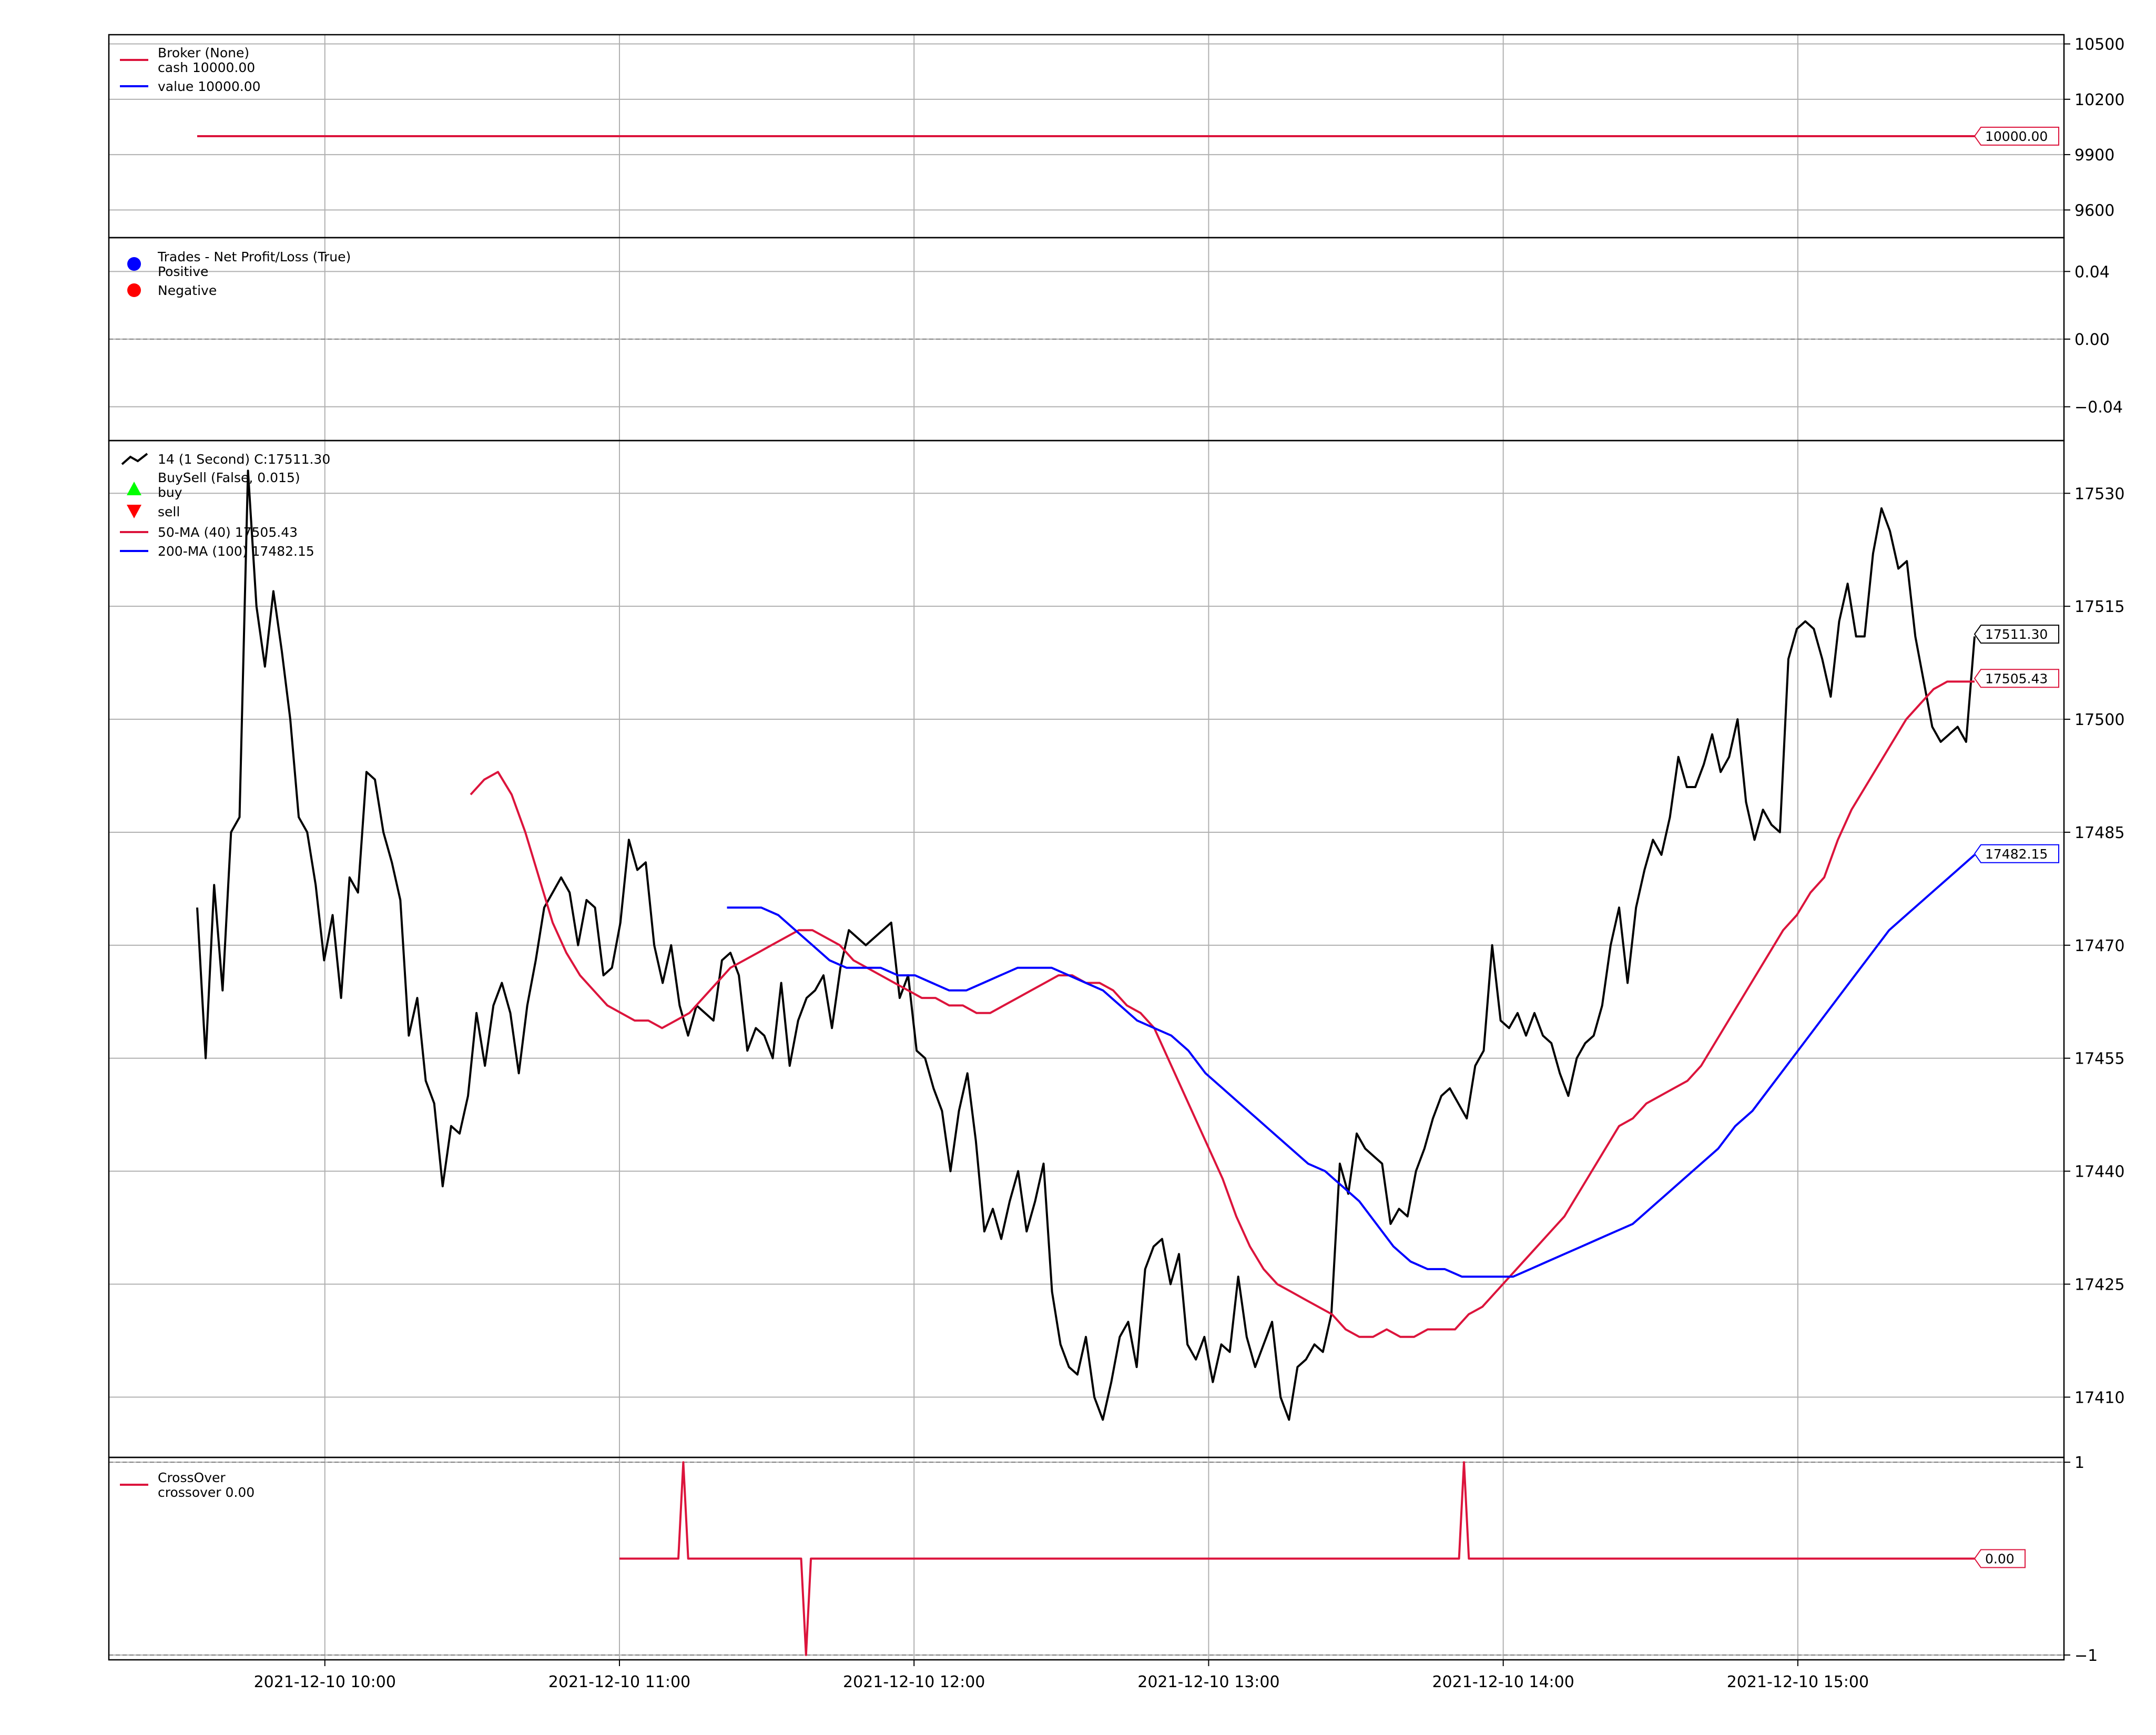 The height and width of the screenshot is (1735, 2156). What do you see at coordinates (2079, 1463) in the screenshot?
I see `y-tick-label: 1` at bounding box center [2079, 1463].